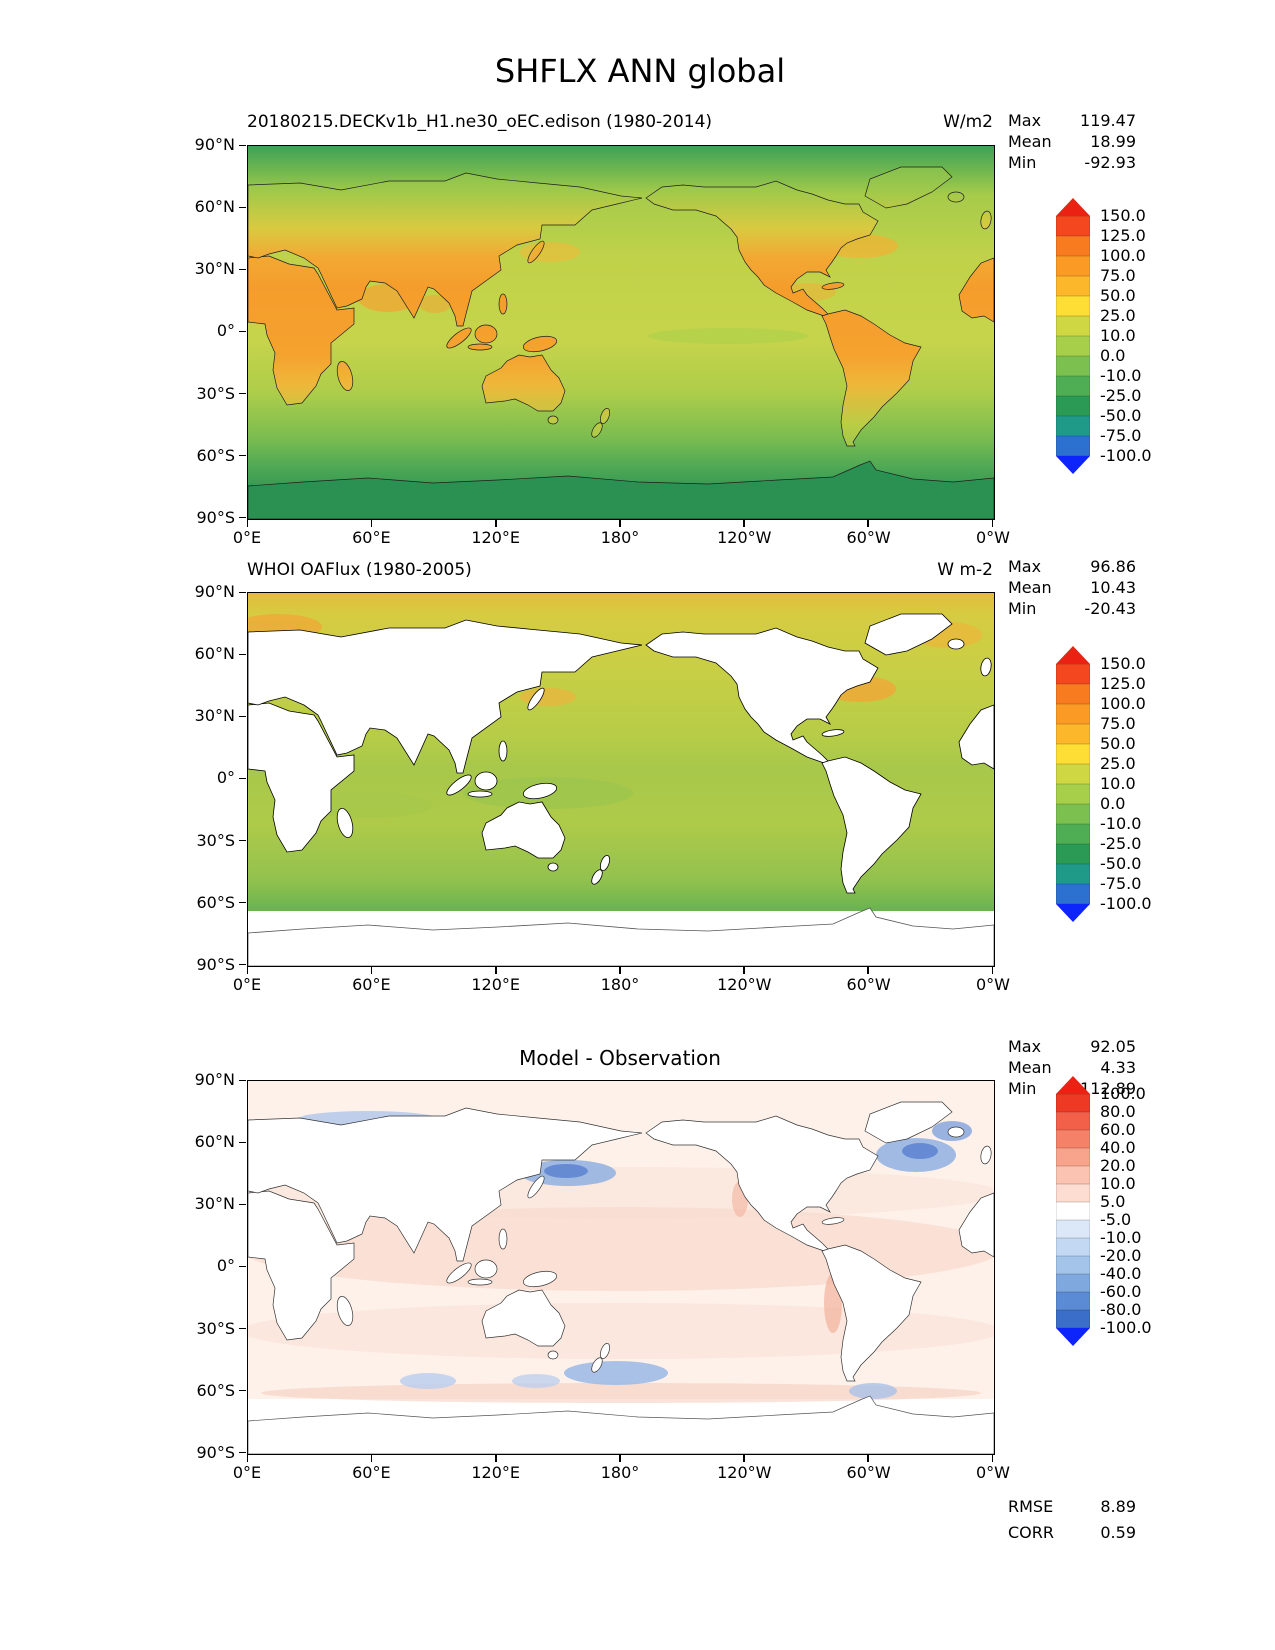 This screenshot has width=1275, height=1650. What do you see at coordinates (1022, 162) in the screenshot?
I see `stat-label: Min` at bounding box center [1022, 162].